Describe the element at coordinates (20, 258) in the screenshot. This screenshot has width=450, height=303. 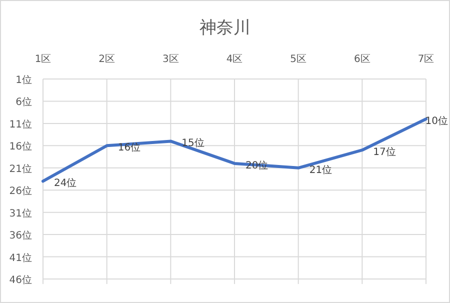
I see `y-tick-label: 41位` at that location.